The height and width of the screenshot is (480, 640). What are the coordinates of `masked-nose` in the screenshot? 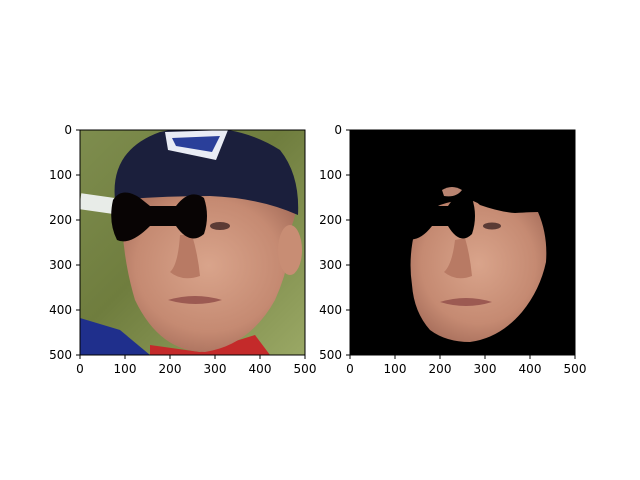 It's located at (458, 258).